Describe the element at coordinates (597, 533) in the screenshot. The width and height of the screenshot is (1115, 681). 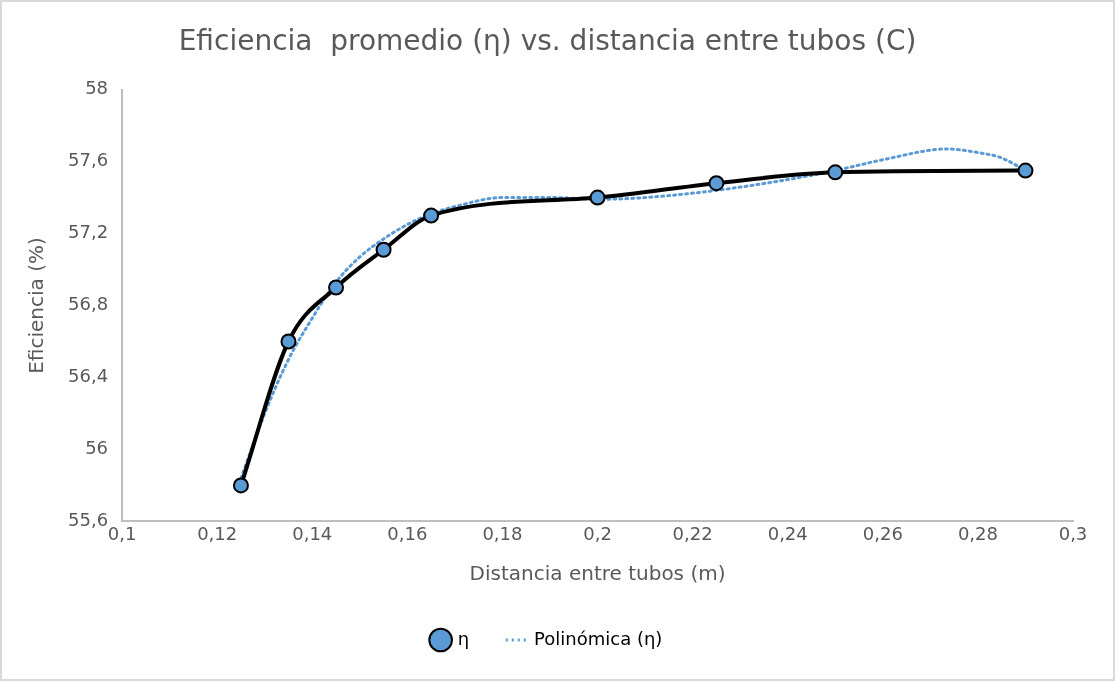
I see `x-tick-label: 0,2` at that location.